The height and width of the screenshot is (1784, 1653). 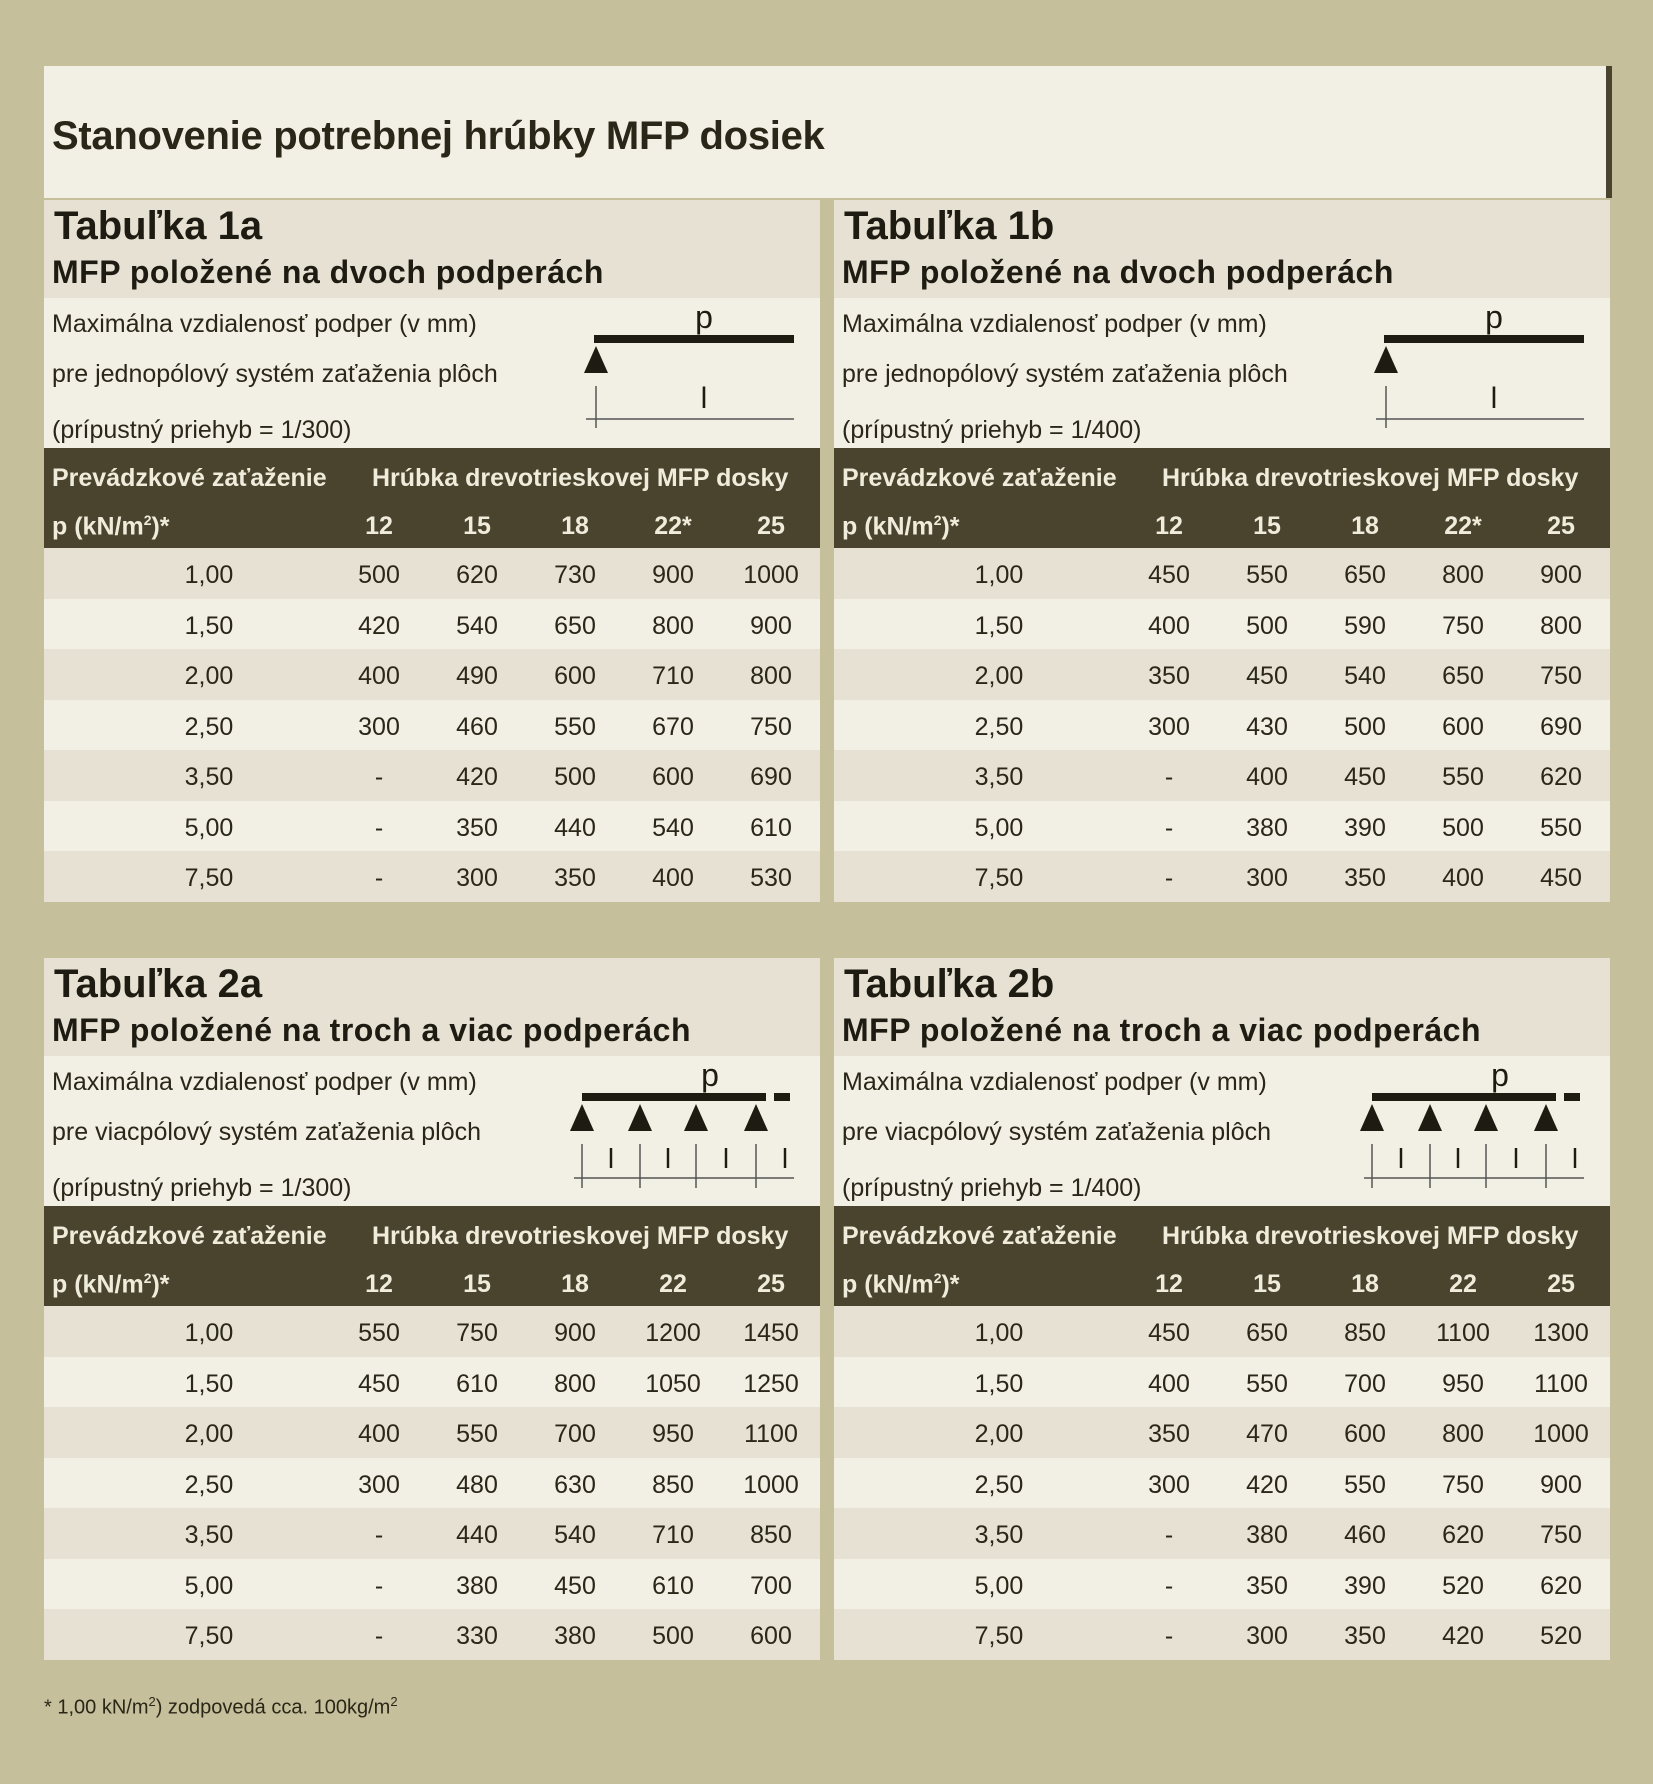 What do you see at coordinates (1222, 274) in the screenshot?
I see `table-subtitle-bar: MFP položené na dvoch podperách` at bounding box center [1222, 274].